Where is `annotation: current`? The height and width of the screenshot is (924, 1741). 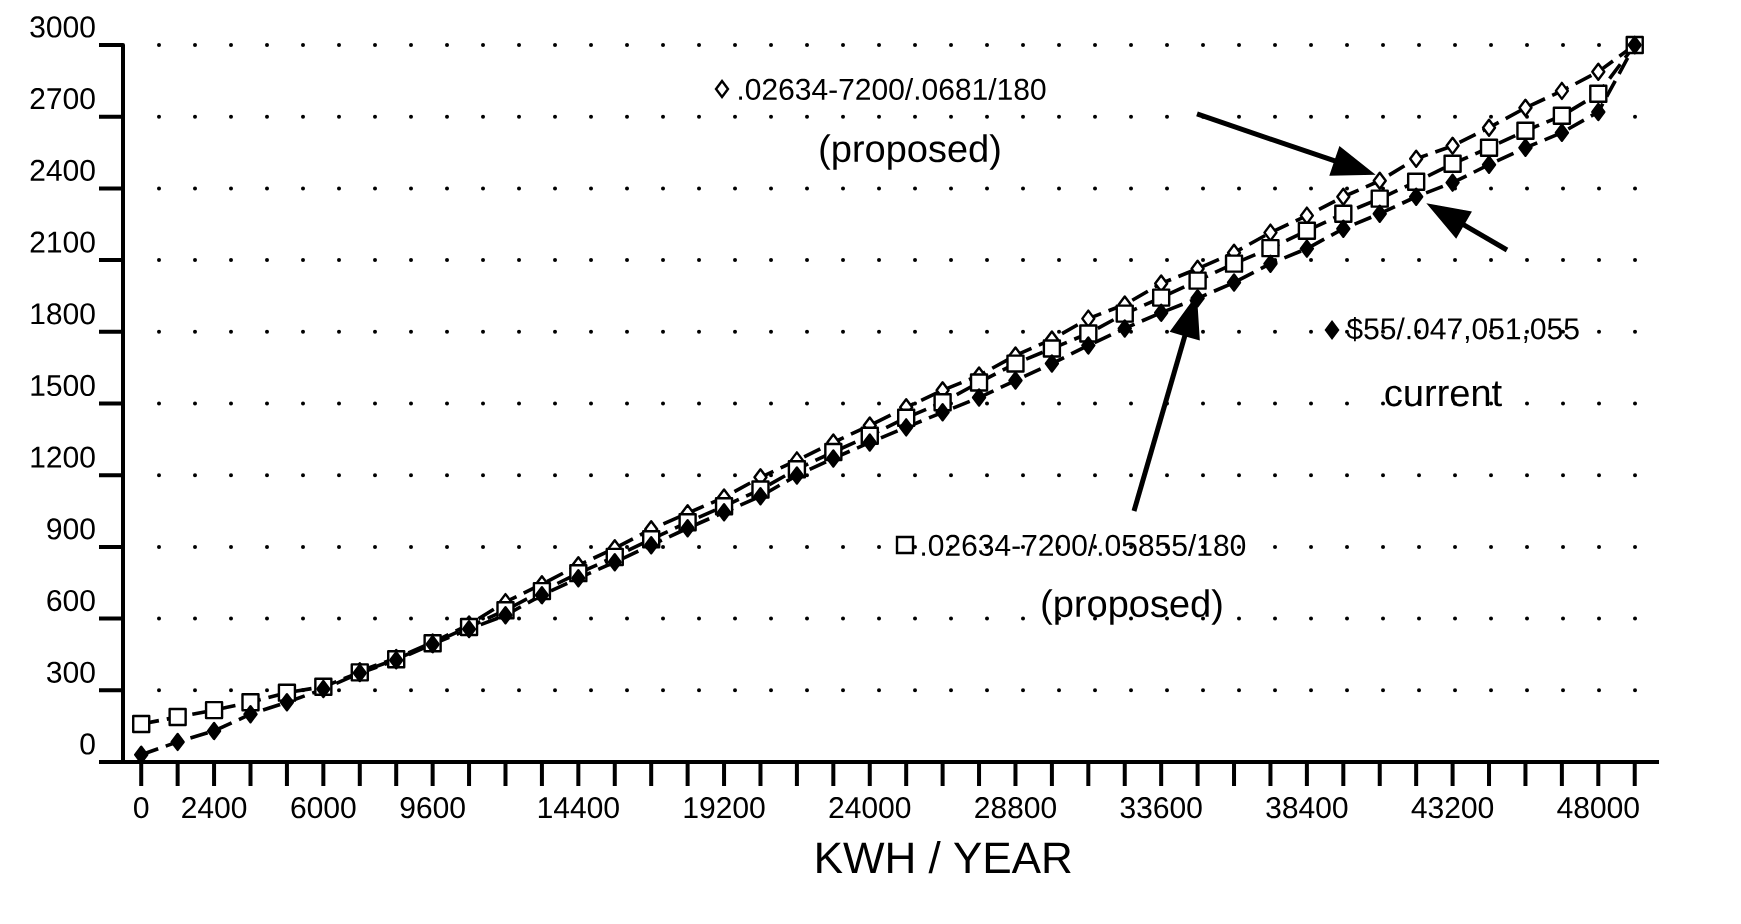
annotation: current is located at coordinates (1443, 394).